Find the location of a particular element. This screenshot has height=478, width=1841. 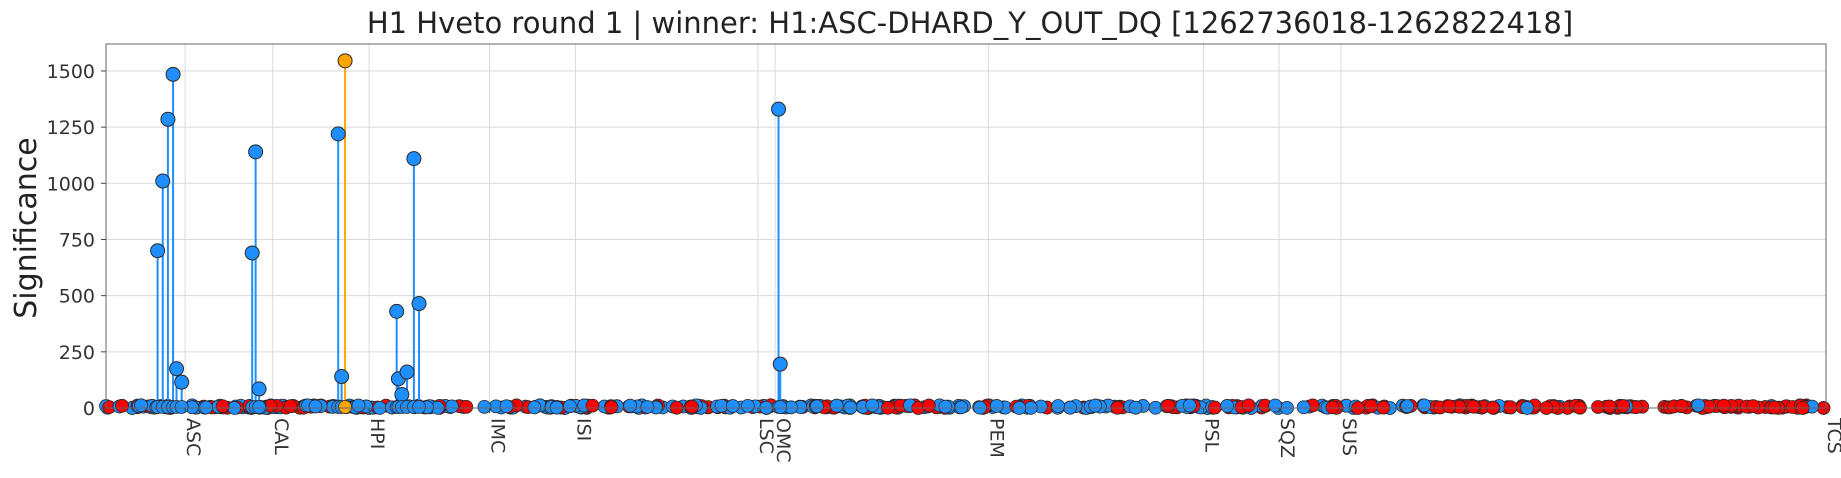

x-tick-label: ASC is located at coordinates (193, 437).